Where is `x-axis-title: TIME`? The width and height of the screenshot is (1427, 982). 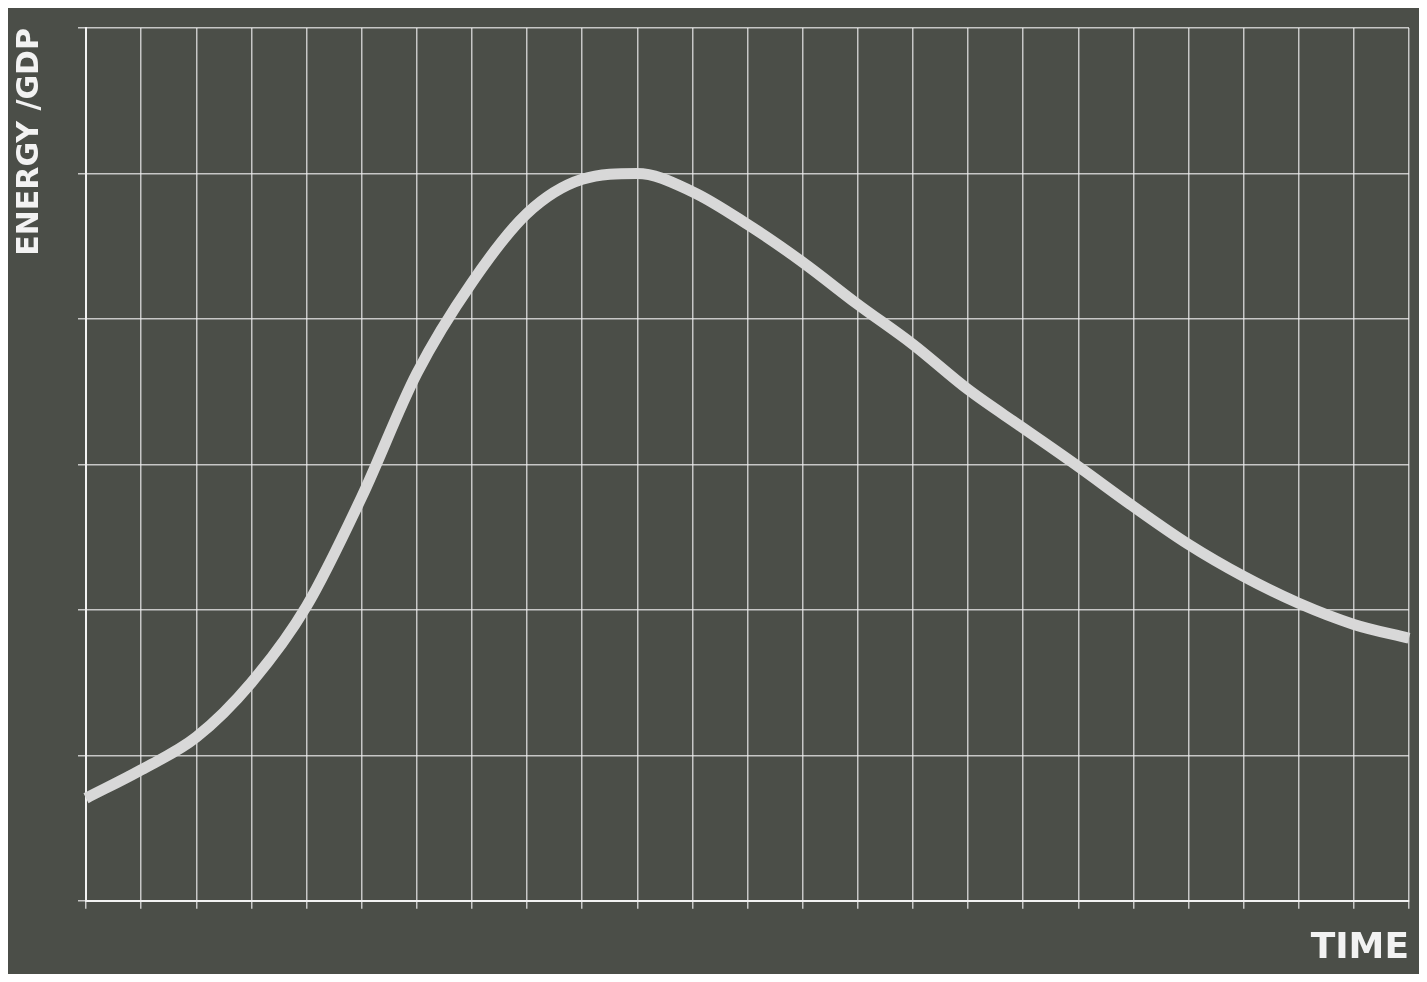 x-axis-title: TIME is located at coordinates (1359, 945).